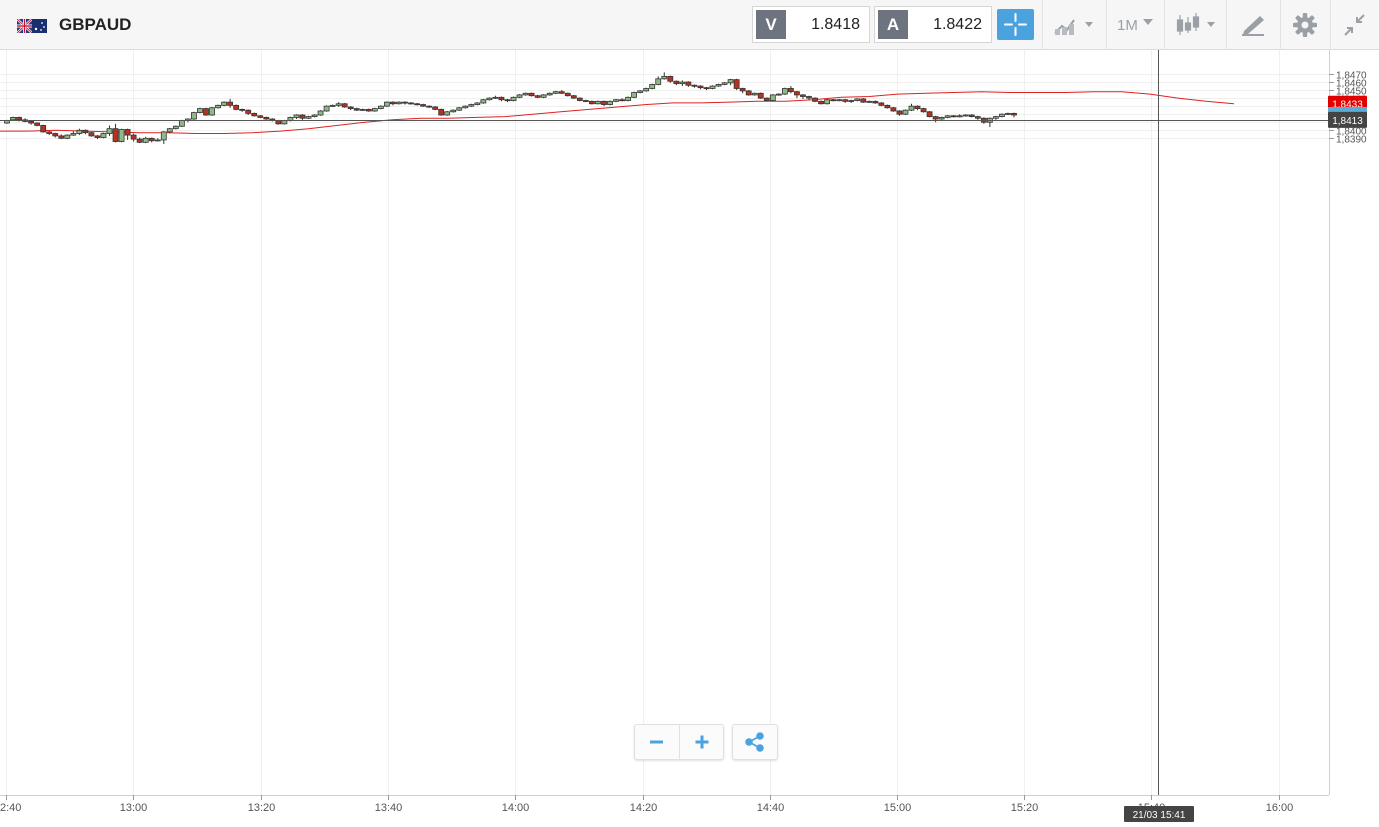 The image size is (1379, 827). What do you see at coordinates (933, 24) in the screenshot?
I see `buy-button: A 1.8422` at bounding box center [933, 24].